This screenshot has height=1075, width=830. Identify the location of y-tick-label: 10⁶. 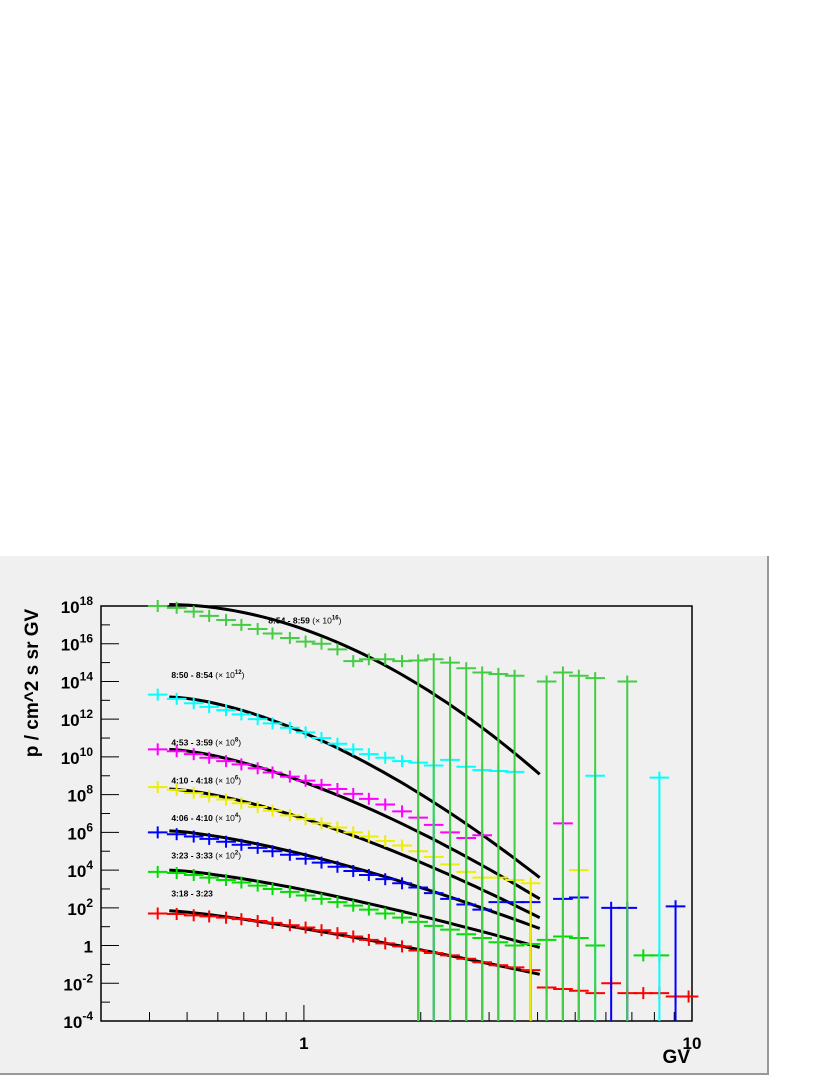
(80, 831).